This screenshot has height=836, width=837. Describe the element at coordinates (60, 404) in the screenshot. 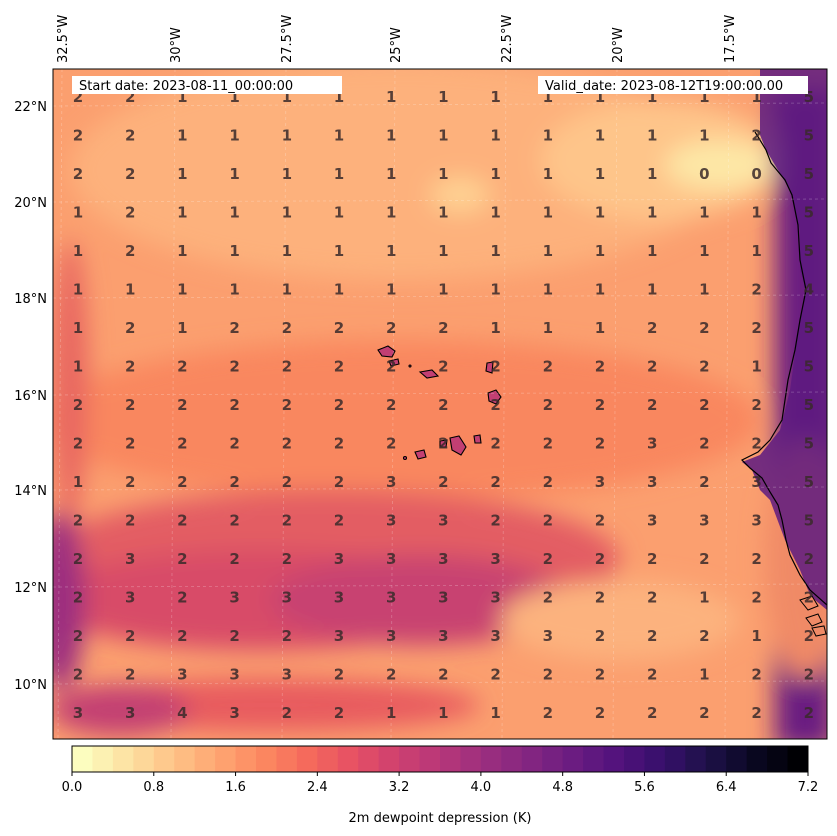

I see `lon-gridline` at that location.